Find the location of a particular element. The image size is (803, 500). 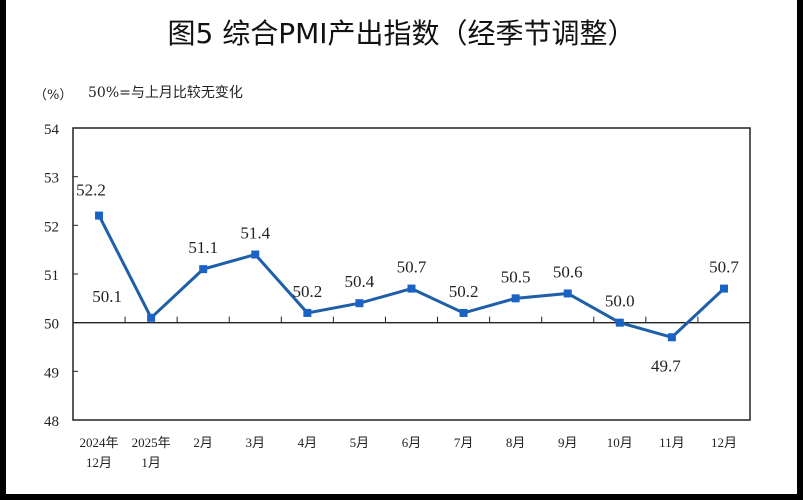

data-label: 50.6 is located at coordinates (568, 271).